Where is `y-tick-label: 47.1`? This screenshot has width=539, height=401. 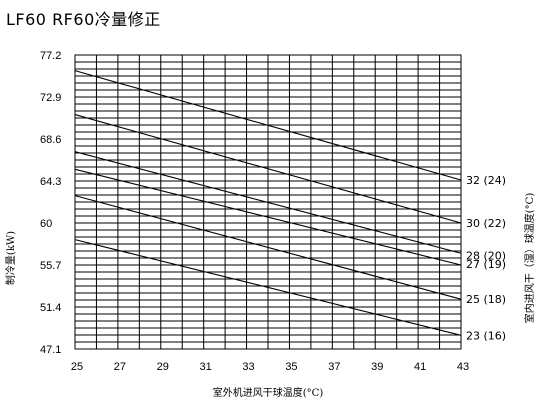
y-tick-label: 47.1 is located at coordinates (50, 350).